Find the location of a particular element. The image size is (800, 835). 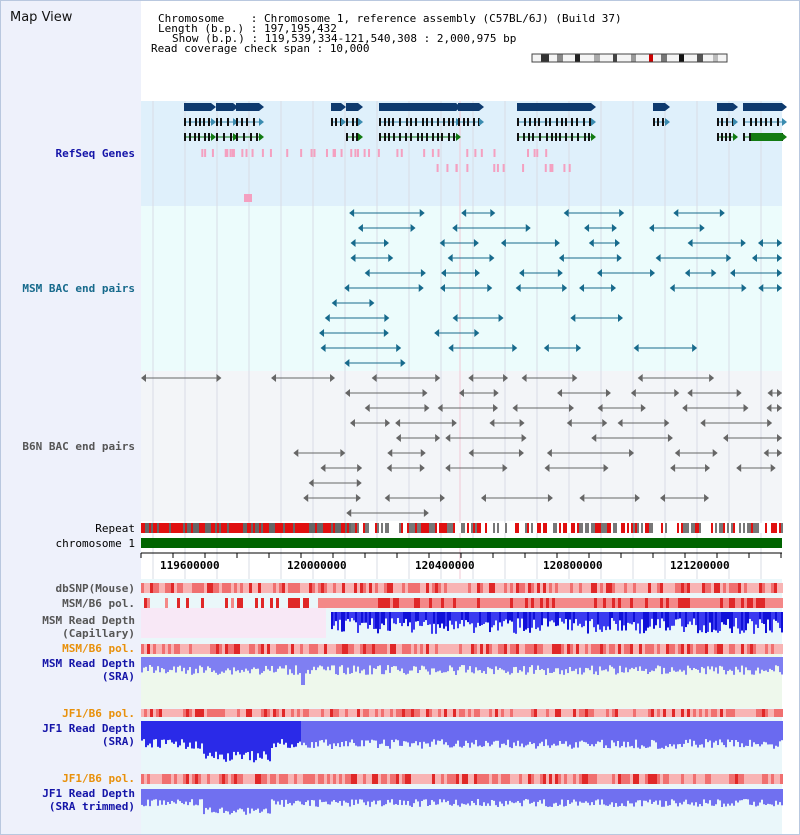

track-label-b6n-bac: B6N BAC end pairs is located at coordinates (78, 446).